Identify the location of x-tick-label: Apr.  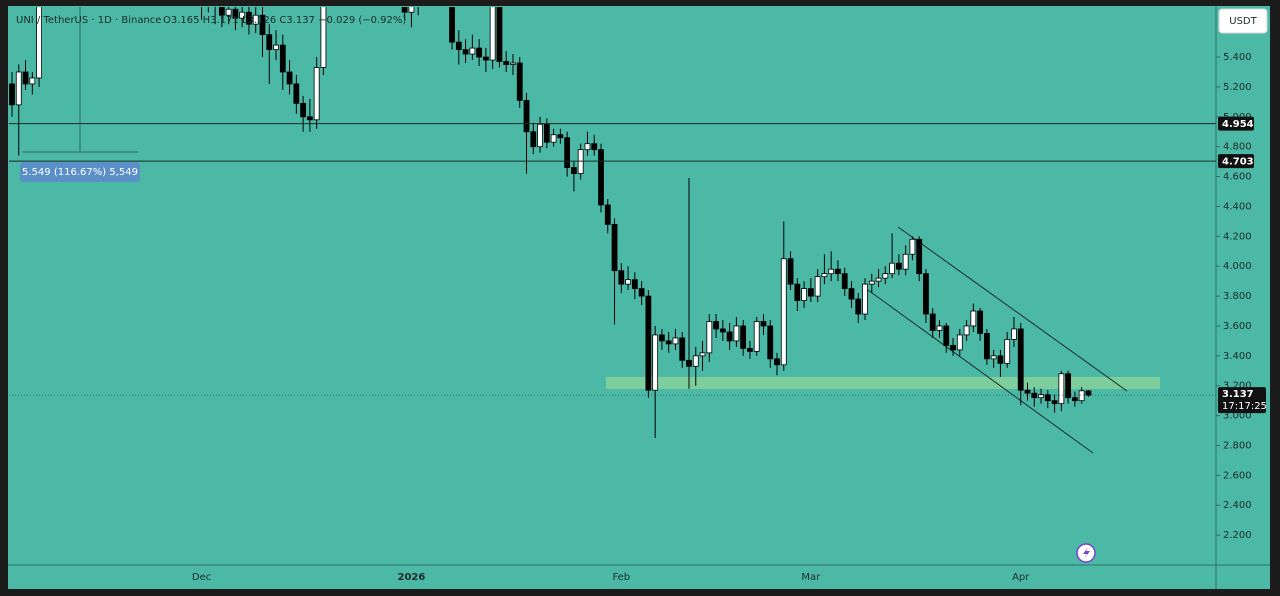
(1021, 577).